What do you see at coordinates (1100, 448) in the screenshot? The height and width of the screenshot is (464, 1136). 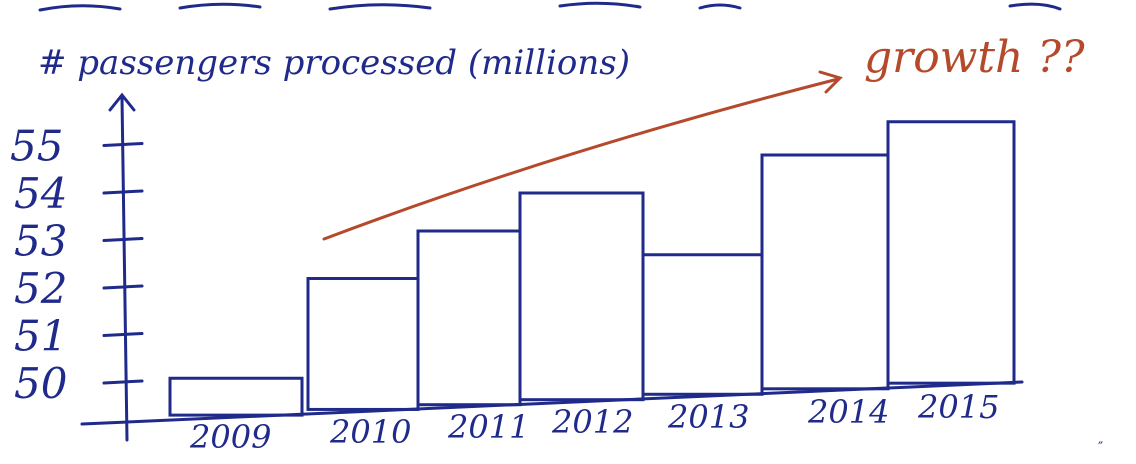 I see `stray-mark: ″` at bounding box center [1100, 448].